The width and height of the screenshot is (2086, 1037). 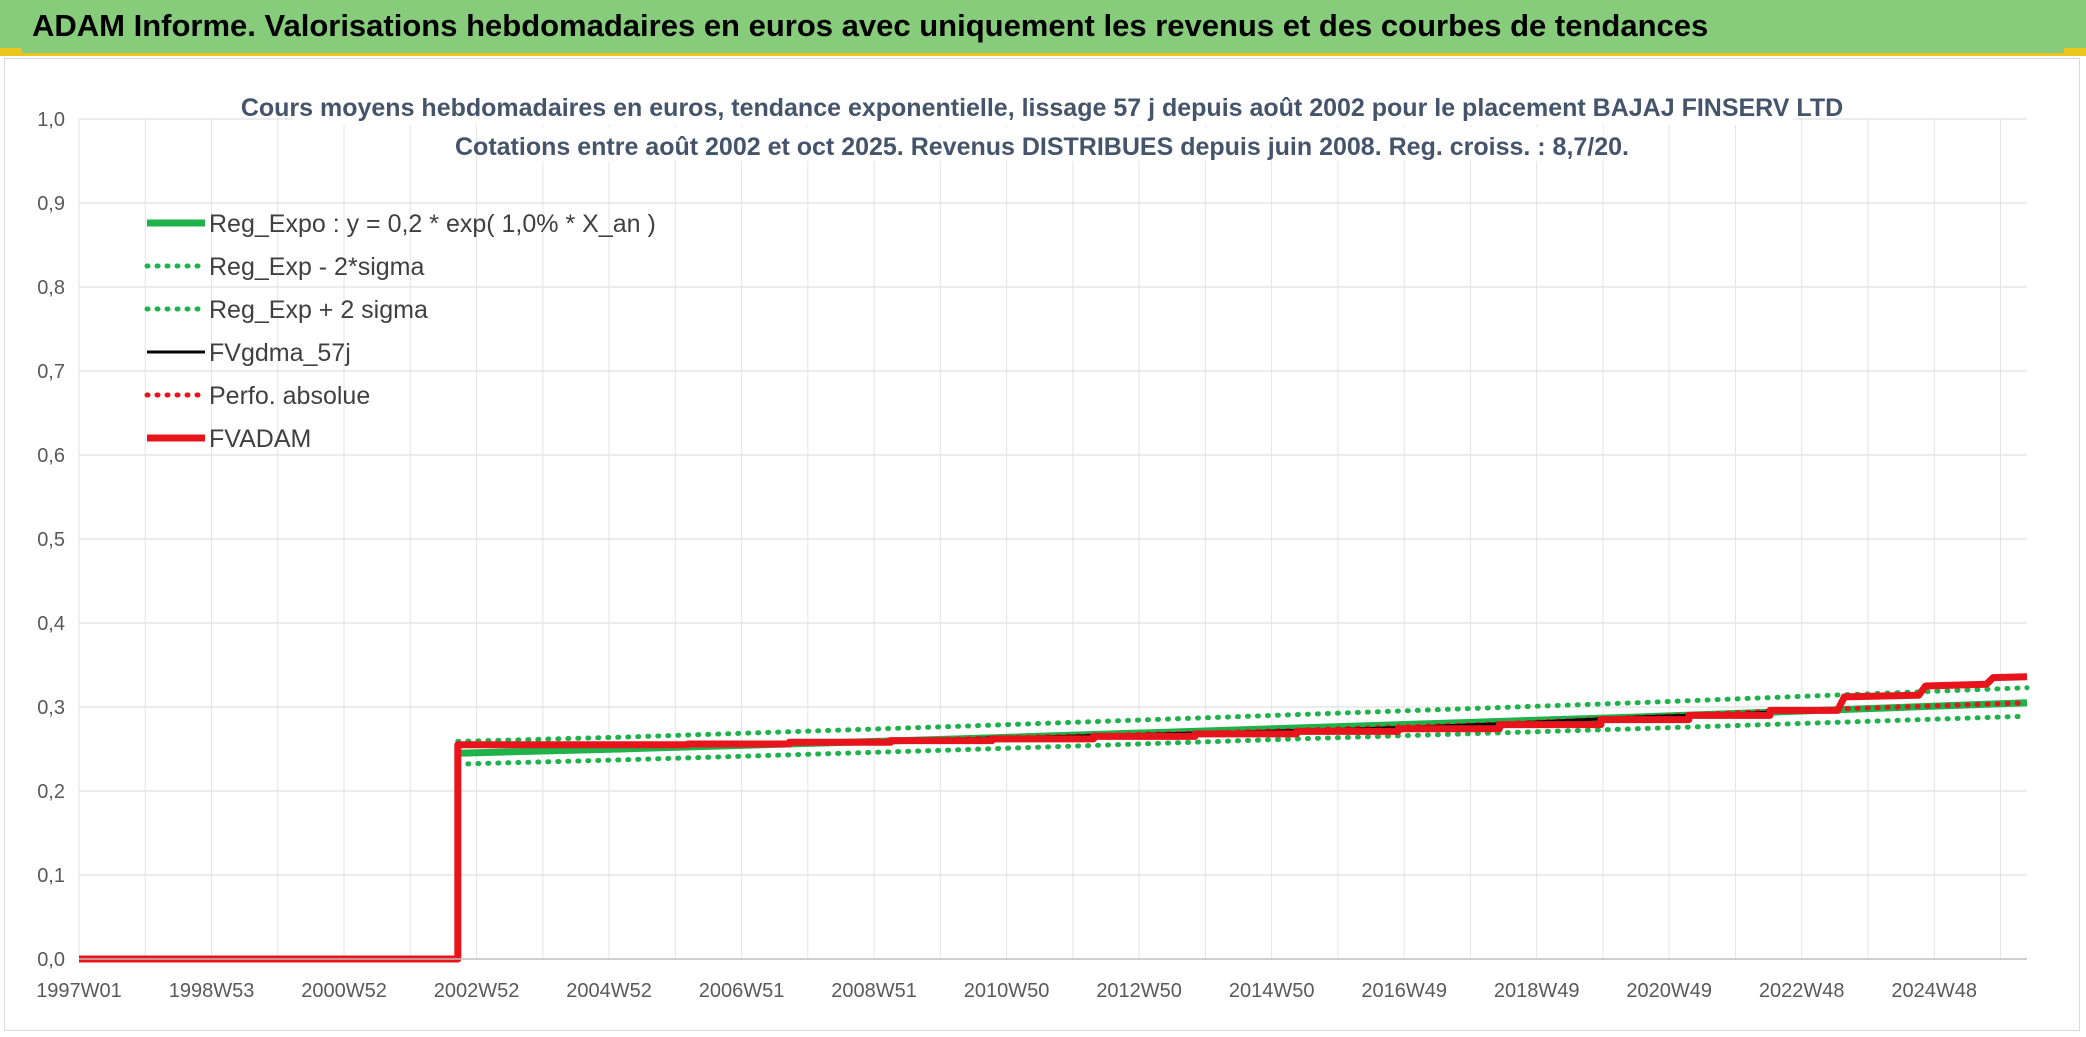 What do you see at coordinates (51, 876) in the screenshot?
I see `y-tick-label: 0,1` at bounding box center [51, 876].